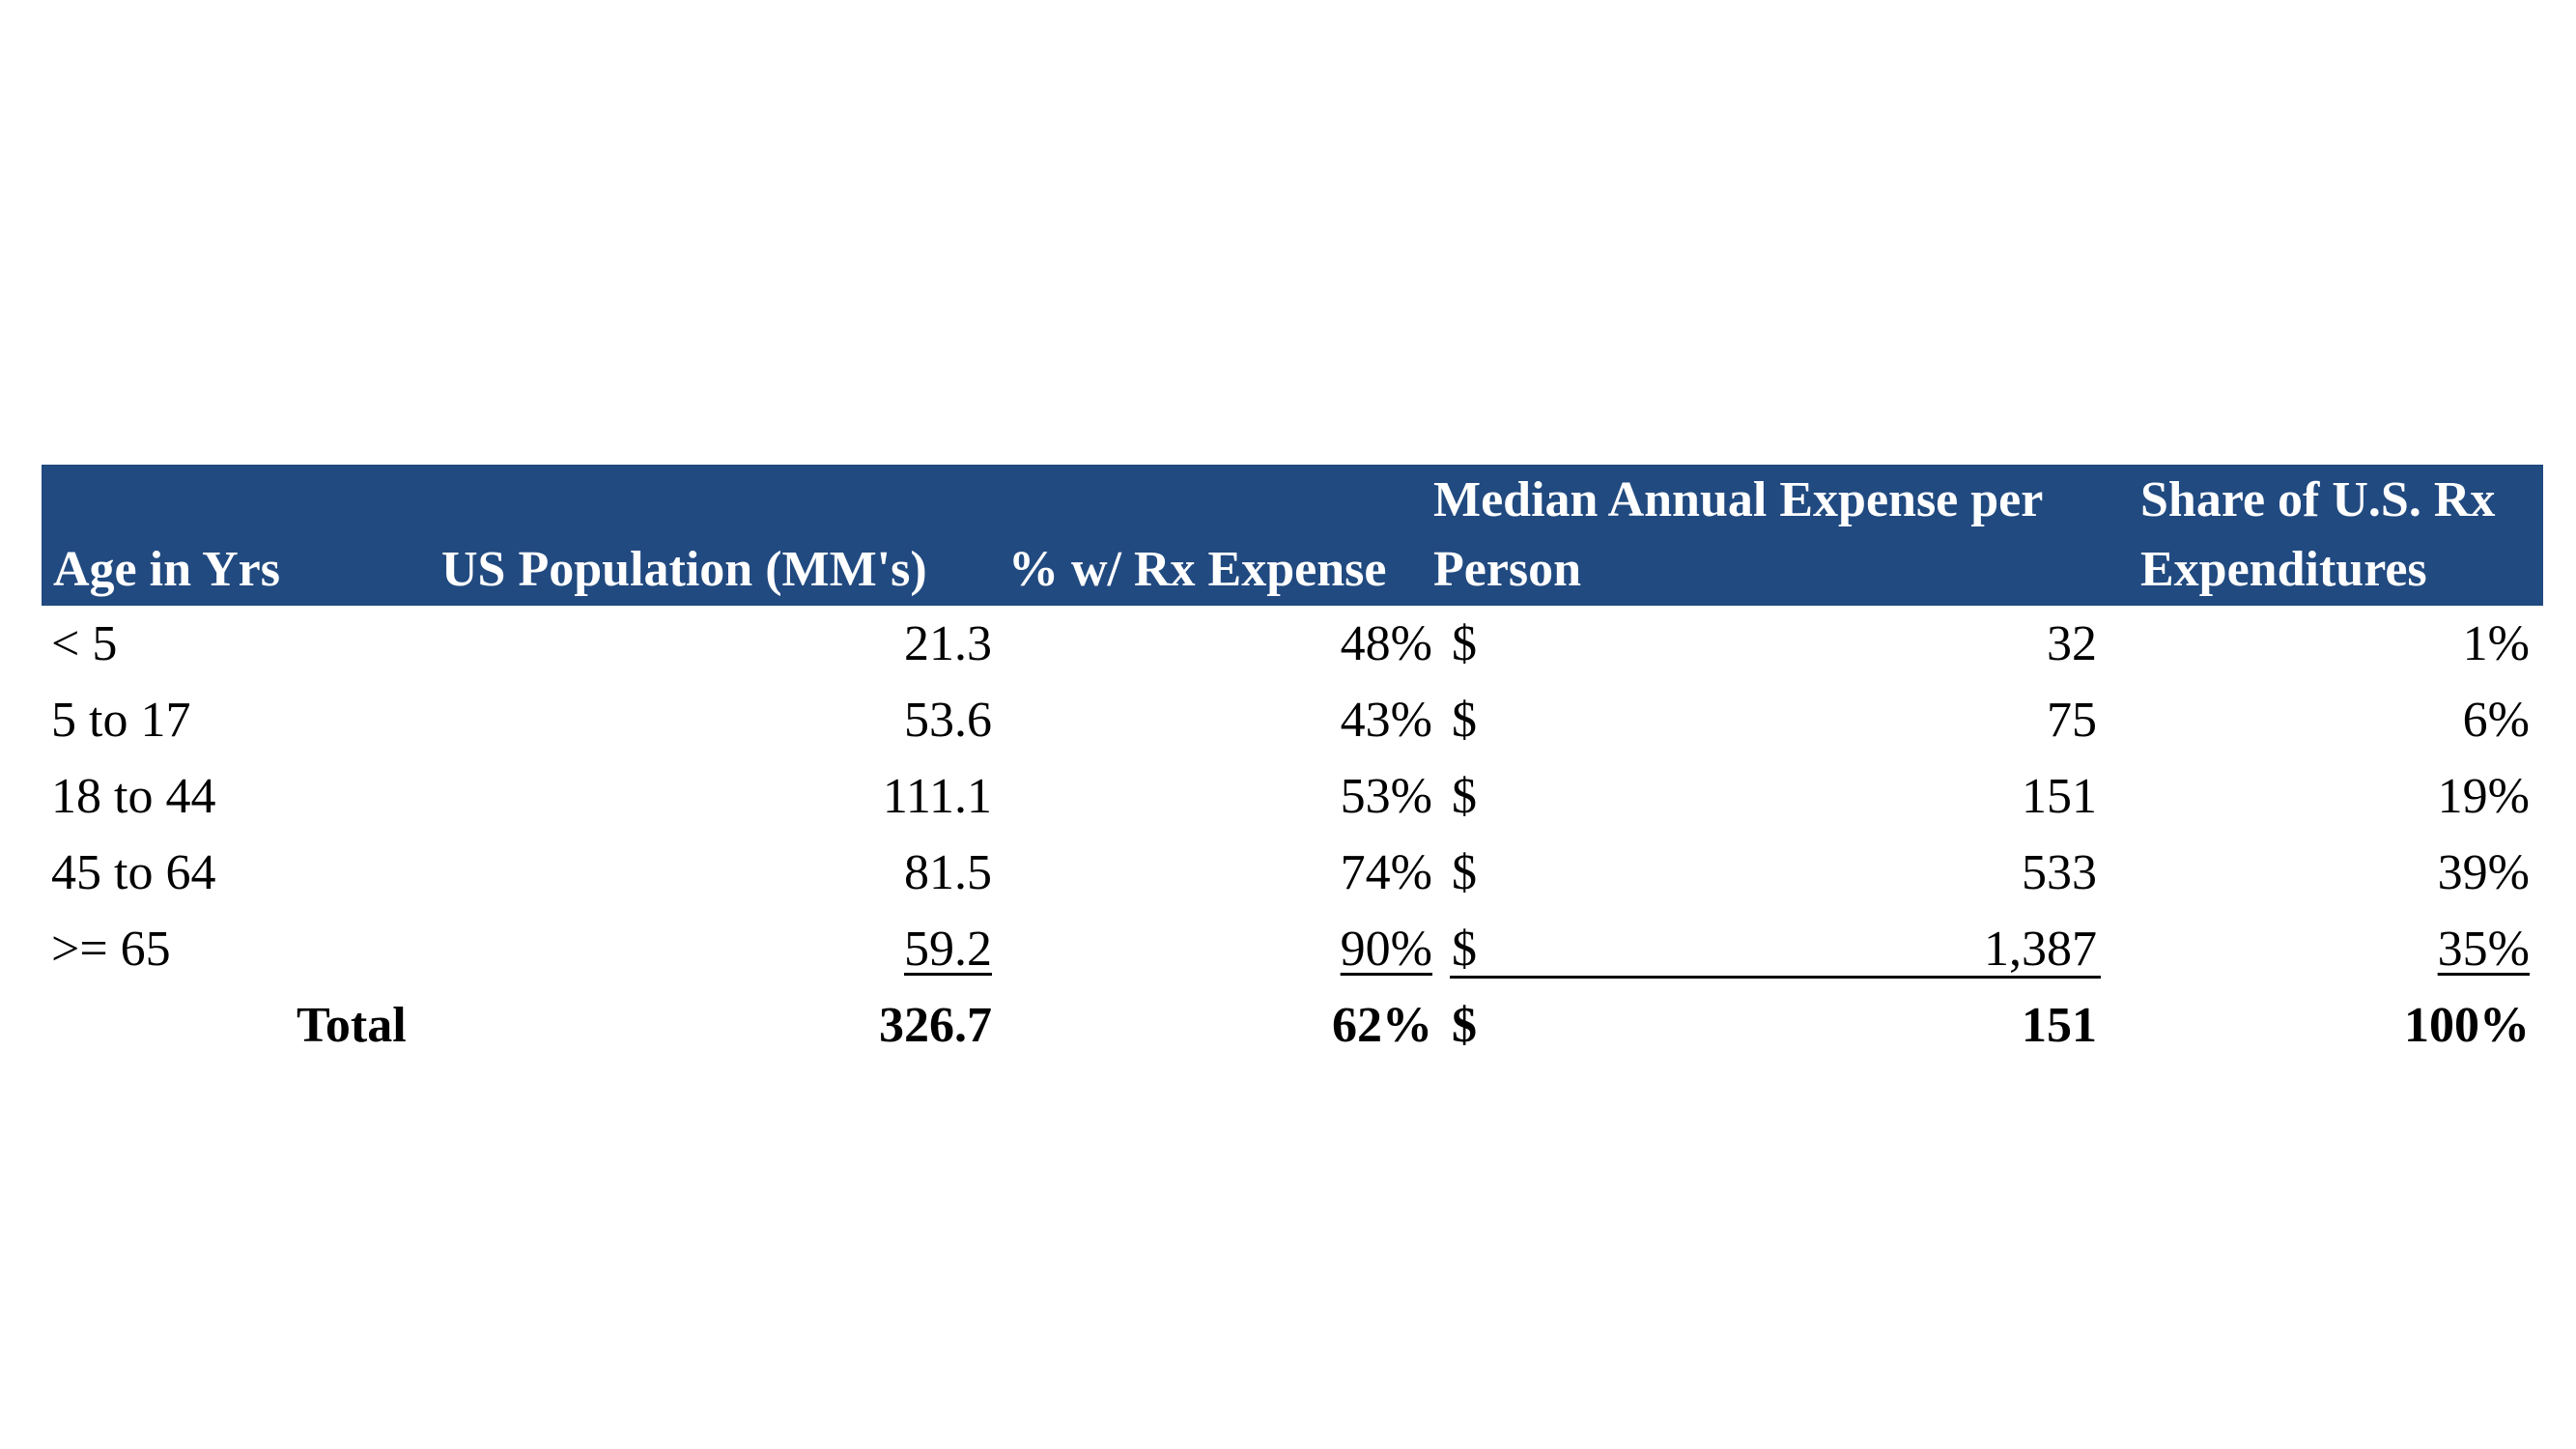 The image size is (2576, 1449). Describe the element at coordinates (2483, 949) in the screenshot. I see `cell-share: 35%` at that location.